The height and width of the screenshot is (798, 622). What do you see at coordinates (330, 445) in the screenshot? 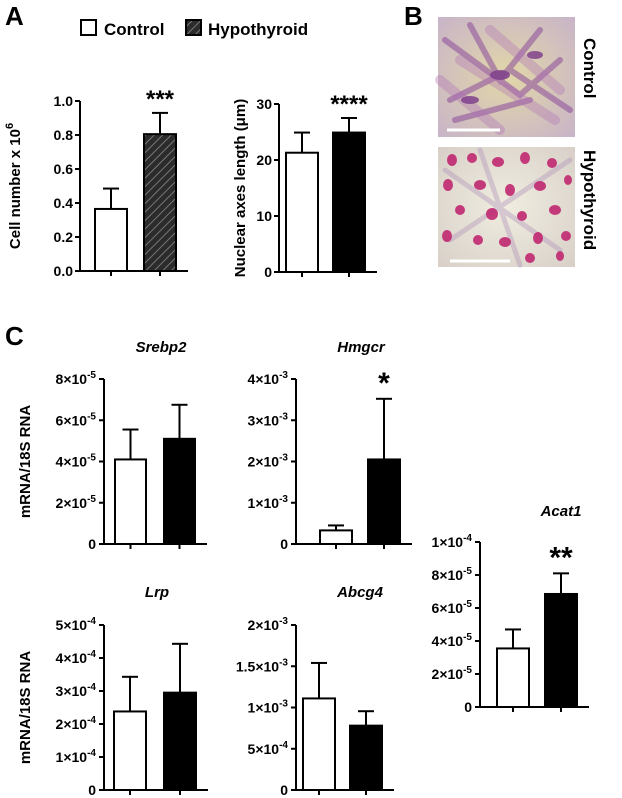
I see `chart-hmgcr: 0 1×10⁻³ 2×10⁻³ 3×10⁻³ 4×10⁻³ * Hmgcr` at bounding box center [330, 445].